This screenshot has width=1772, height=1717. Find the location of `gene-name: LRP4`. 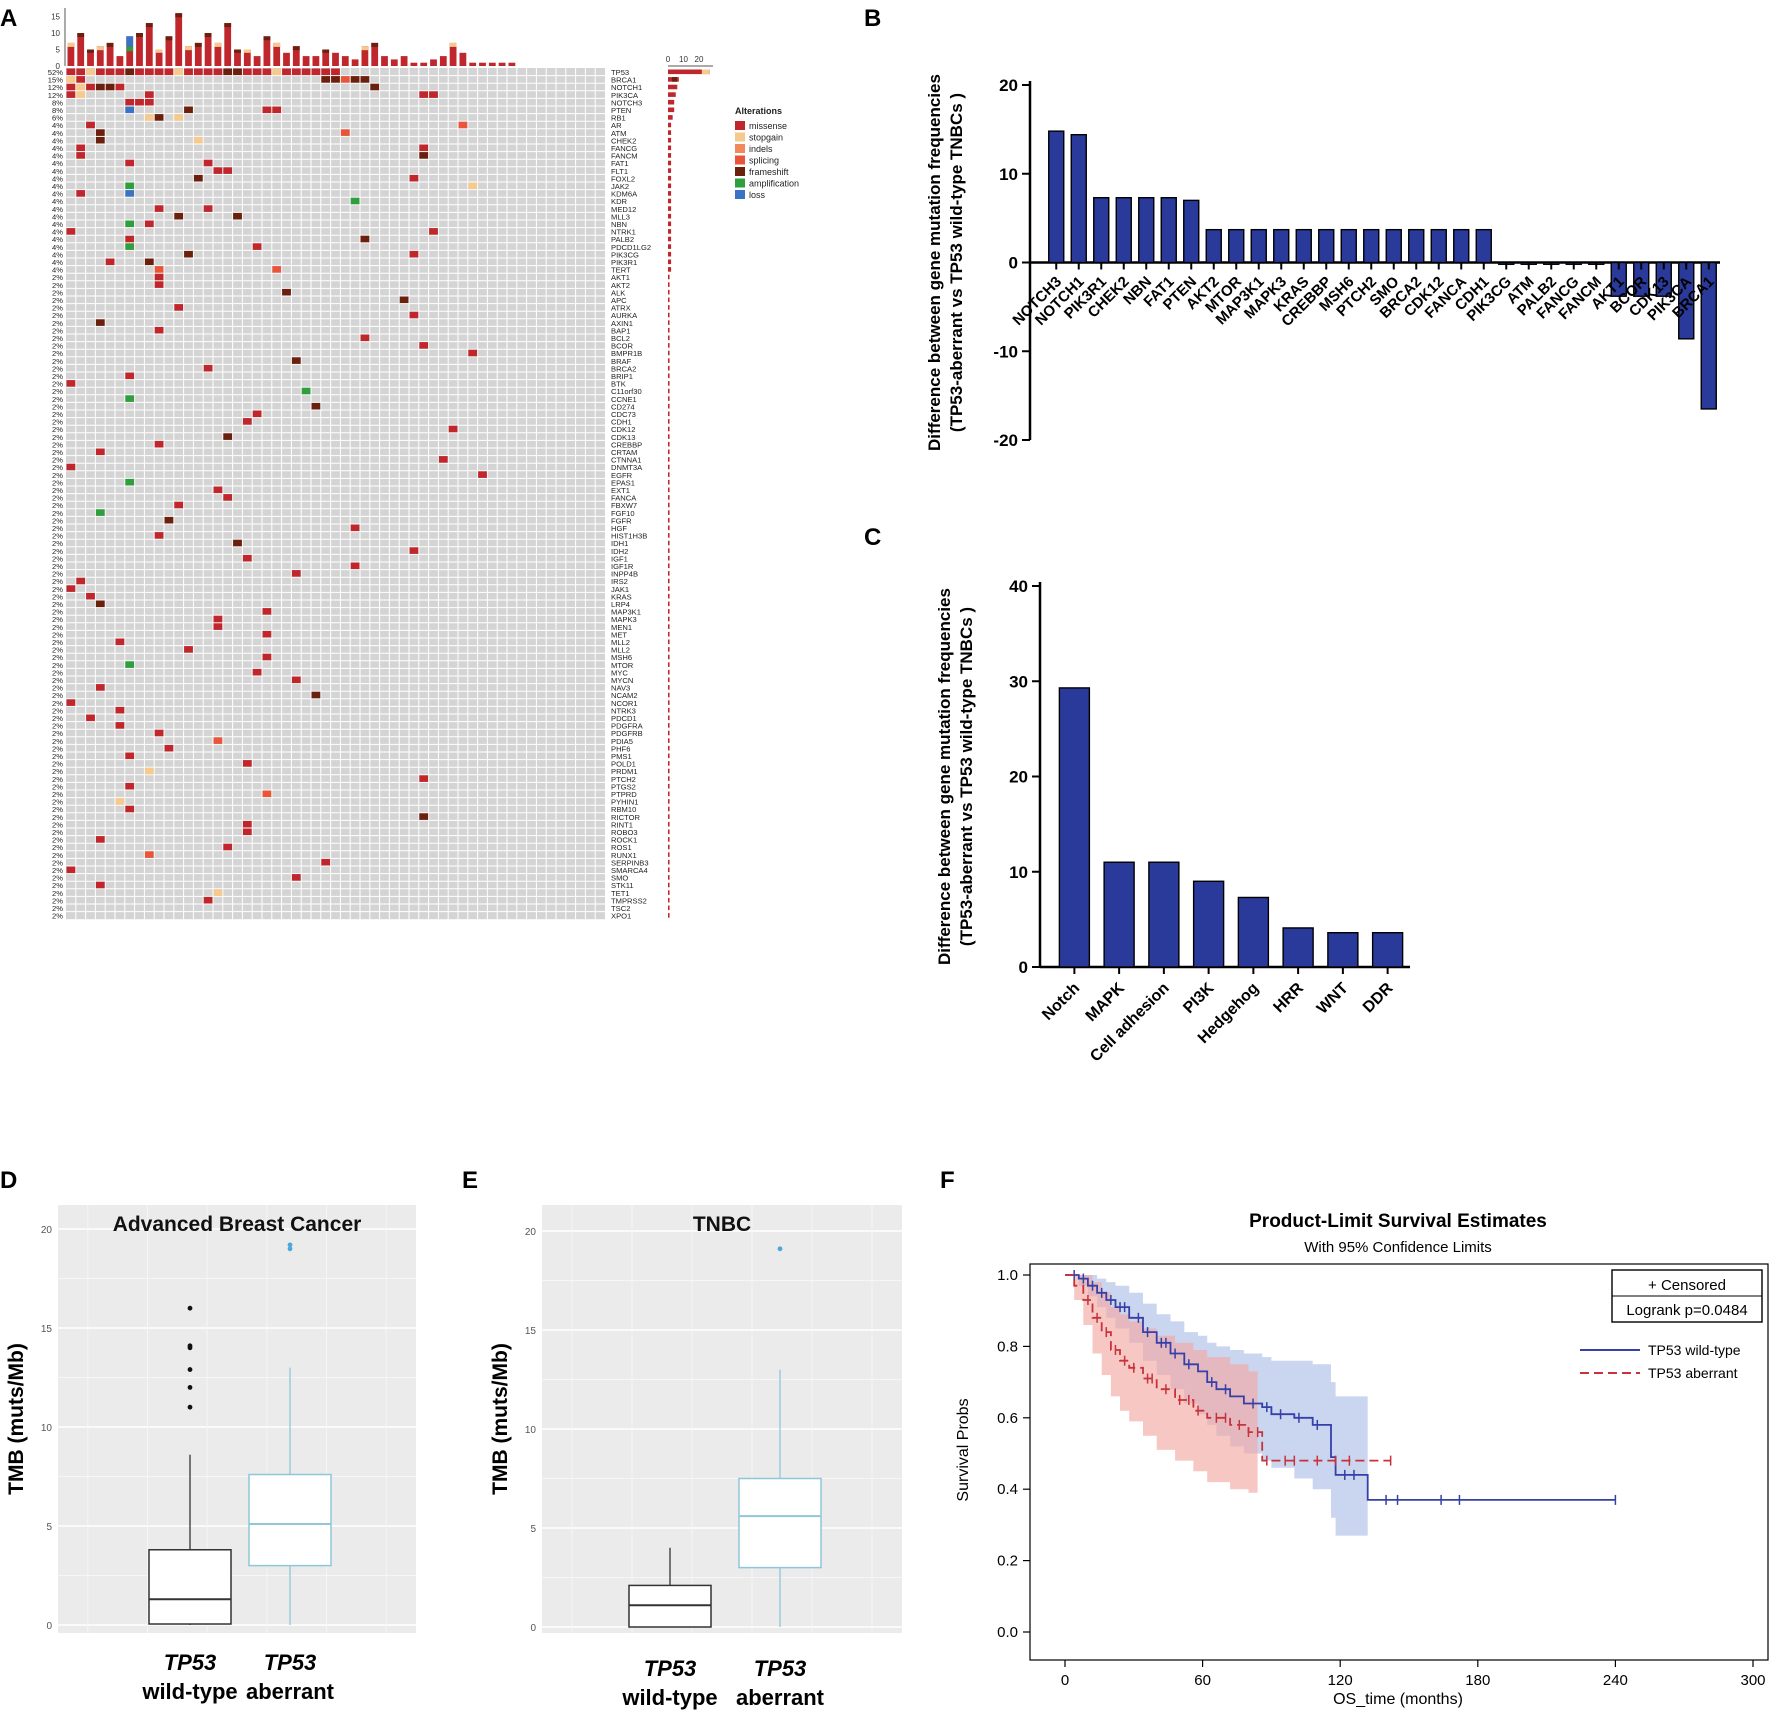

gene-name: LRP4 is located at coordinates (620, 604).